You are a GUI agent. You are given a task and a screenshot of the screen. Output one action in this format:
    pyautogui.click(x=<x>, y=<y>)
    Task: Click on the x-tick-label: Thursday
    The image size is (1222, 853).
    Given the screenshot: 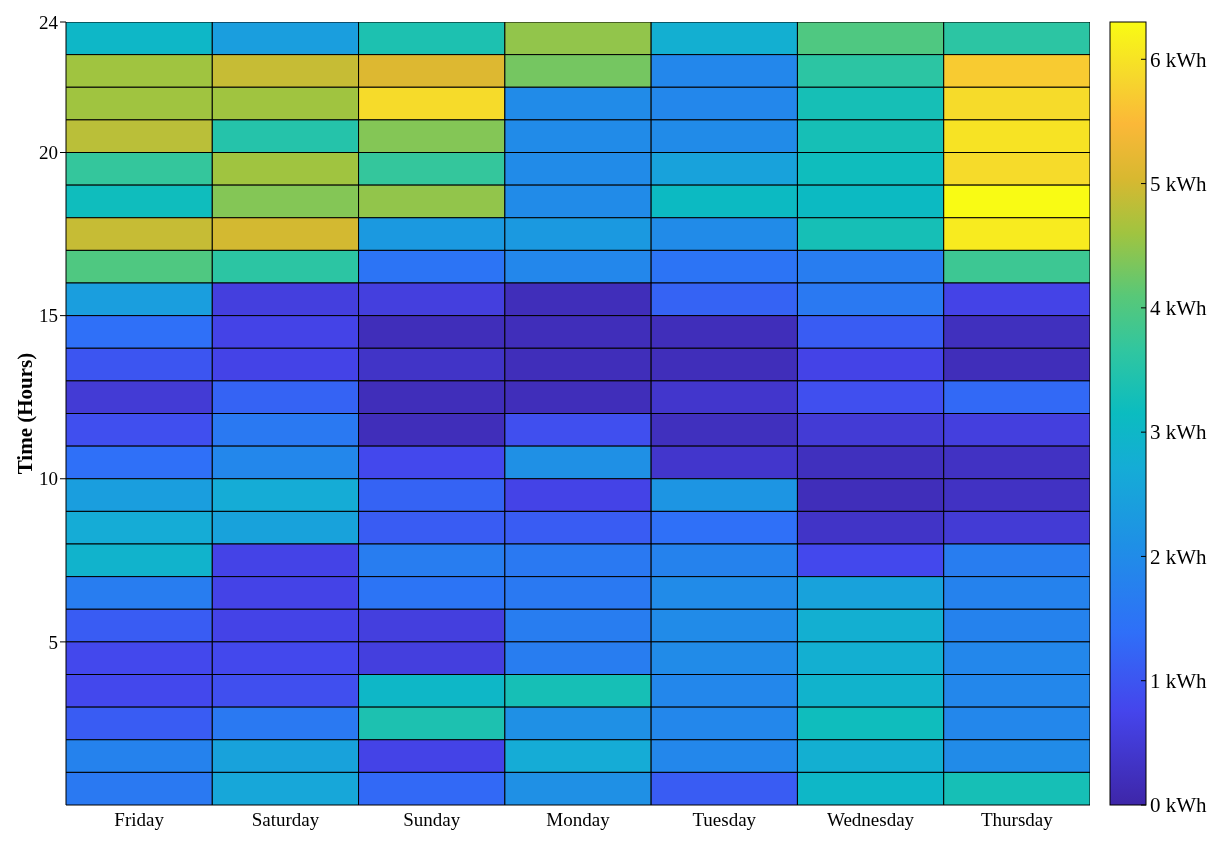 What is the action you would take?
    pyautogui.click(x=1017, y=820)
    